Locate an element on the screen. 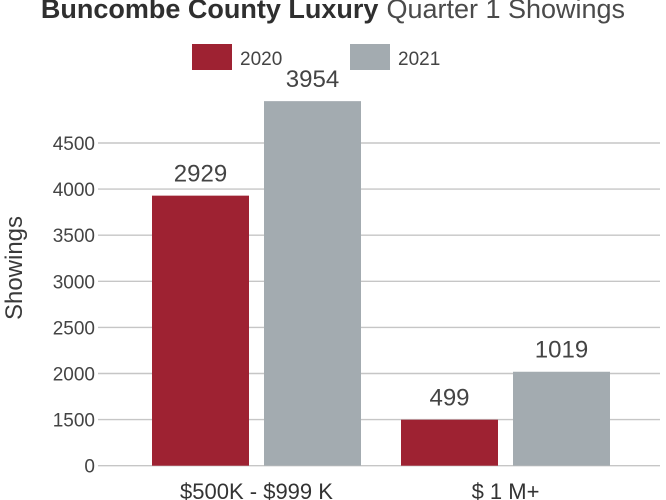  y-tick-label: 3500 is located at coordinates (74, 236).